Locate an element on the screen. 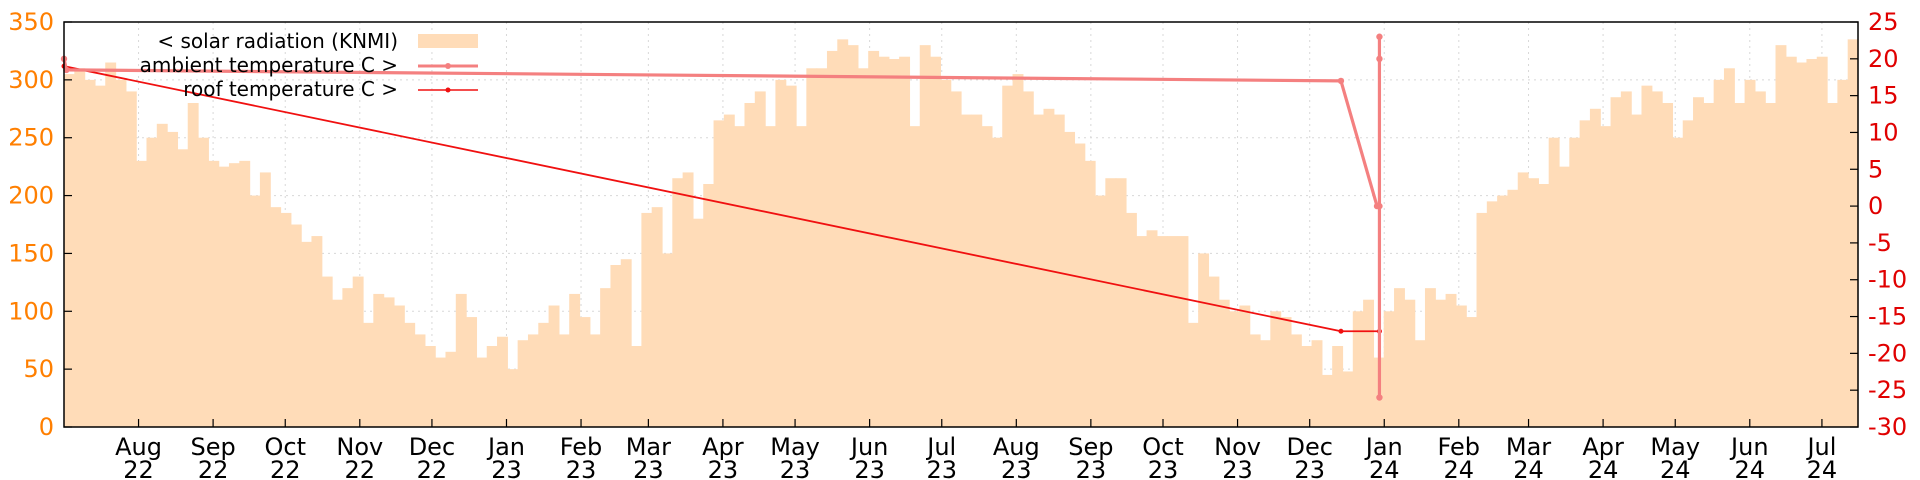  x-tick-label-month: Mar is located at coordinates (1528, 447).